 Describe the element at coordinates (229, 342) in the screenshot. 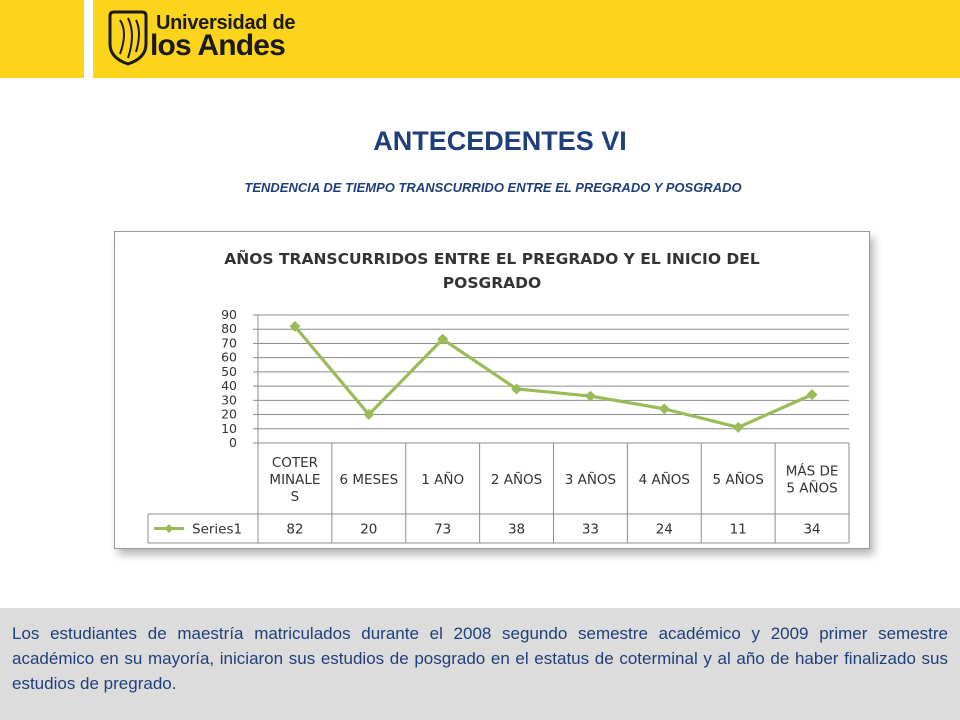

I see `y-tick-label: 70` at that location.